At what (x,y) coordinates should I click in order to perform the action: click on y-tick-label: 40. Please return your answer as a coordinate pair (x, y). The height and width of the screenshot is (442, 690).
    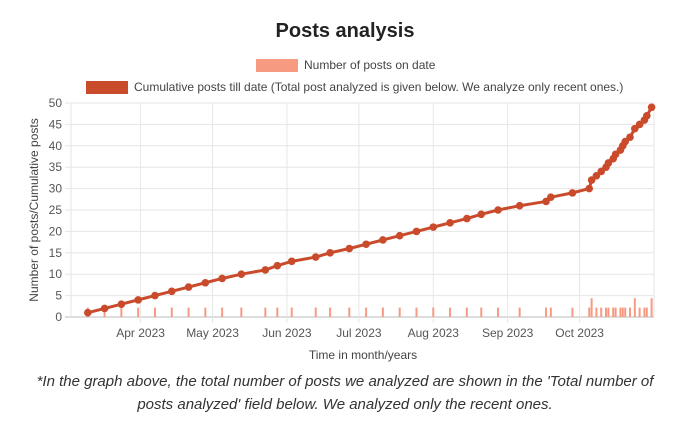
    Looking at the image, I should click on (56, 146).